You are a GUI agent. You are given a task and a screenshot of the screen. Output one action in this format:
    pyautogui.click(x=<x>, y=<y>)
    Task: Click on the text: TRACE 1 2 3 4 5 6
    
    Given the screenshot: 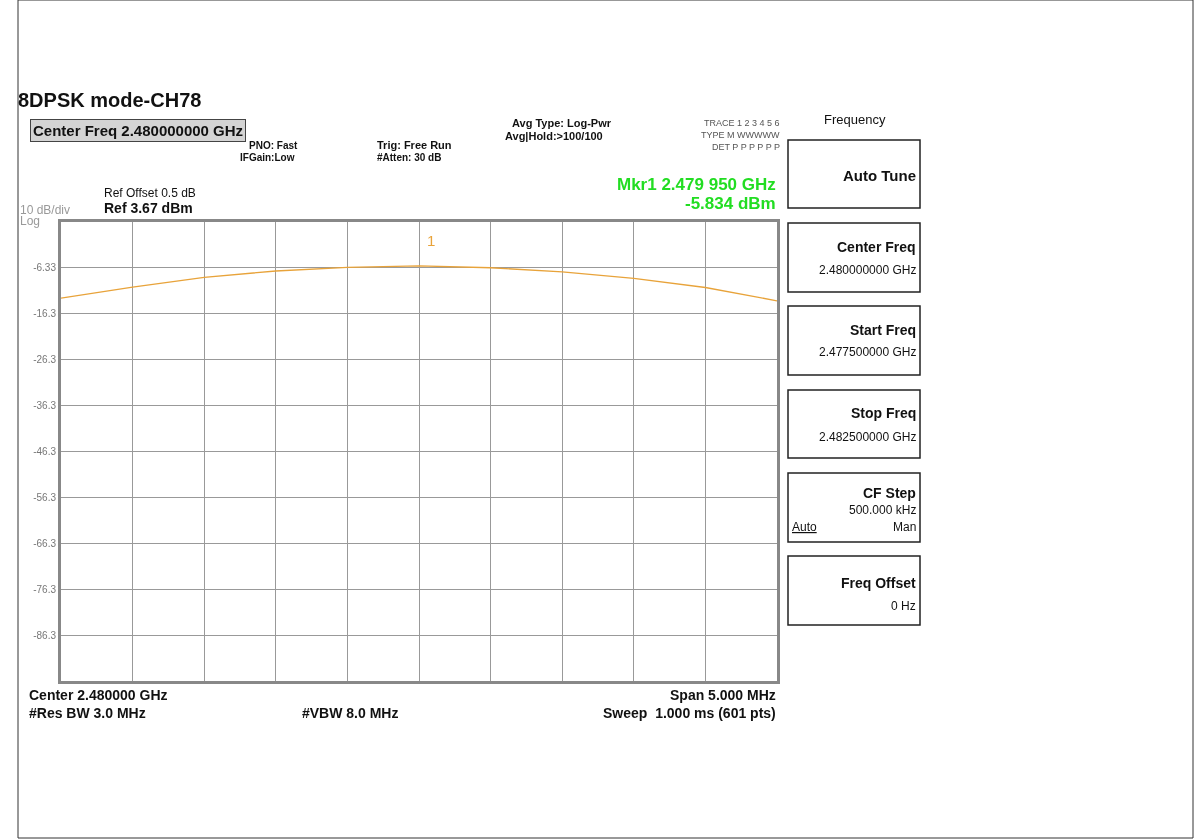 What is the action you would take?
    pyautogui.click(x=742, y=123)
    